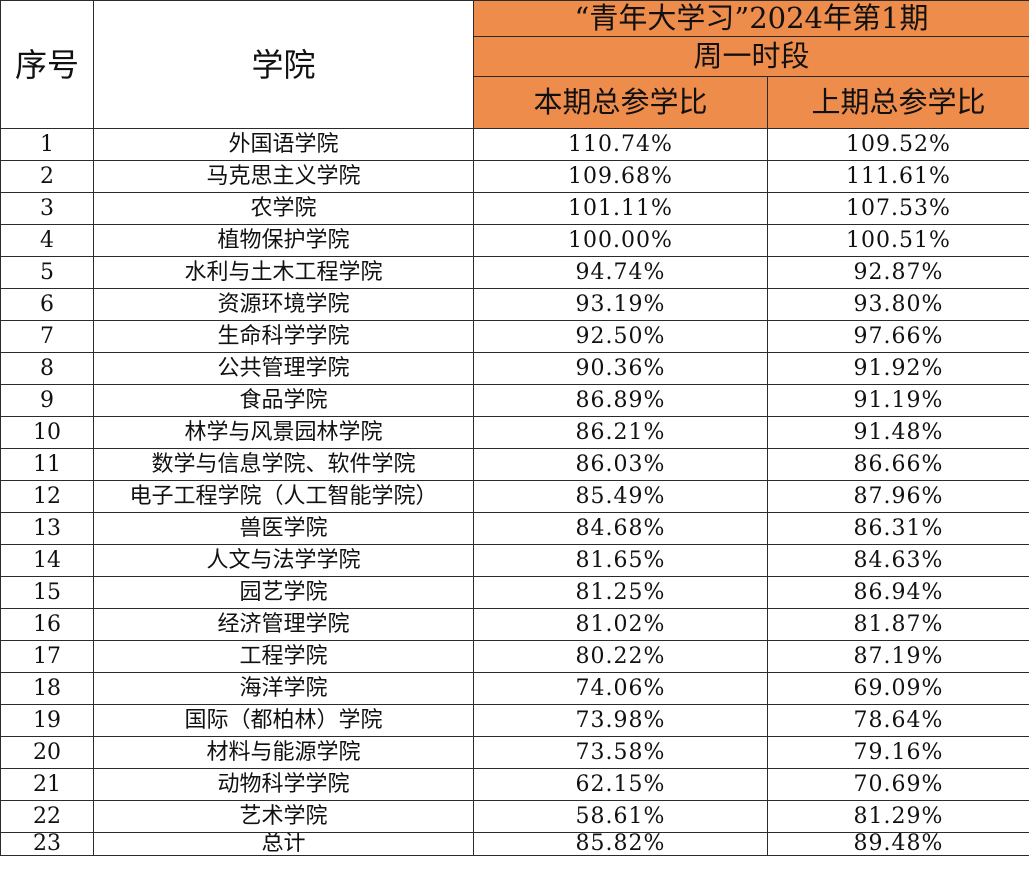 The height and width of the screenshot is (869, 1029). What do you see at coordinates (47, 176) in the screenshot?
I see `row-index: 2` at bounding box center [47, 176].